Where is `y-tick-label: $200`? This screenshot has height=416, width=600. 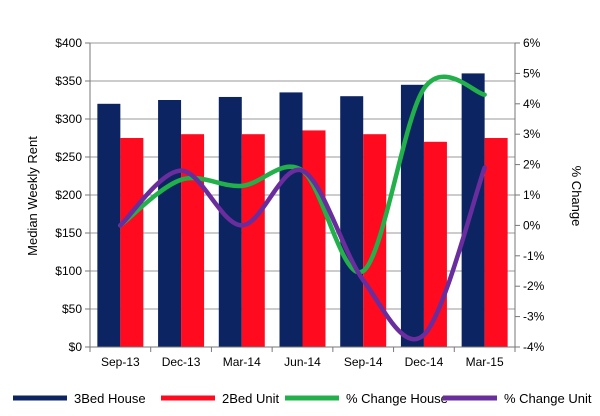
y-tick-label: $200 is located at coordinates (68, 195).